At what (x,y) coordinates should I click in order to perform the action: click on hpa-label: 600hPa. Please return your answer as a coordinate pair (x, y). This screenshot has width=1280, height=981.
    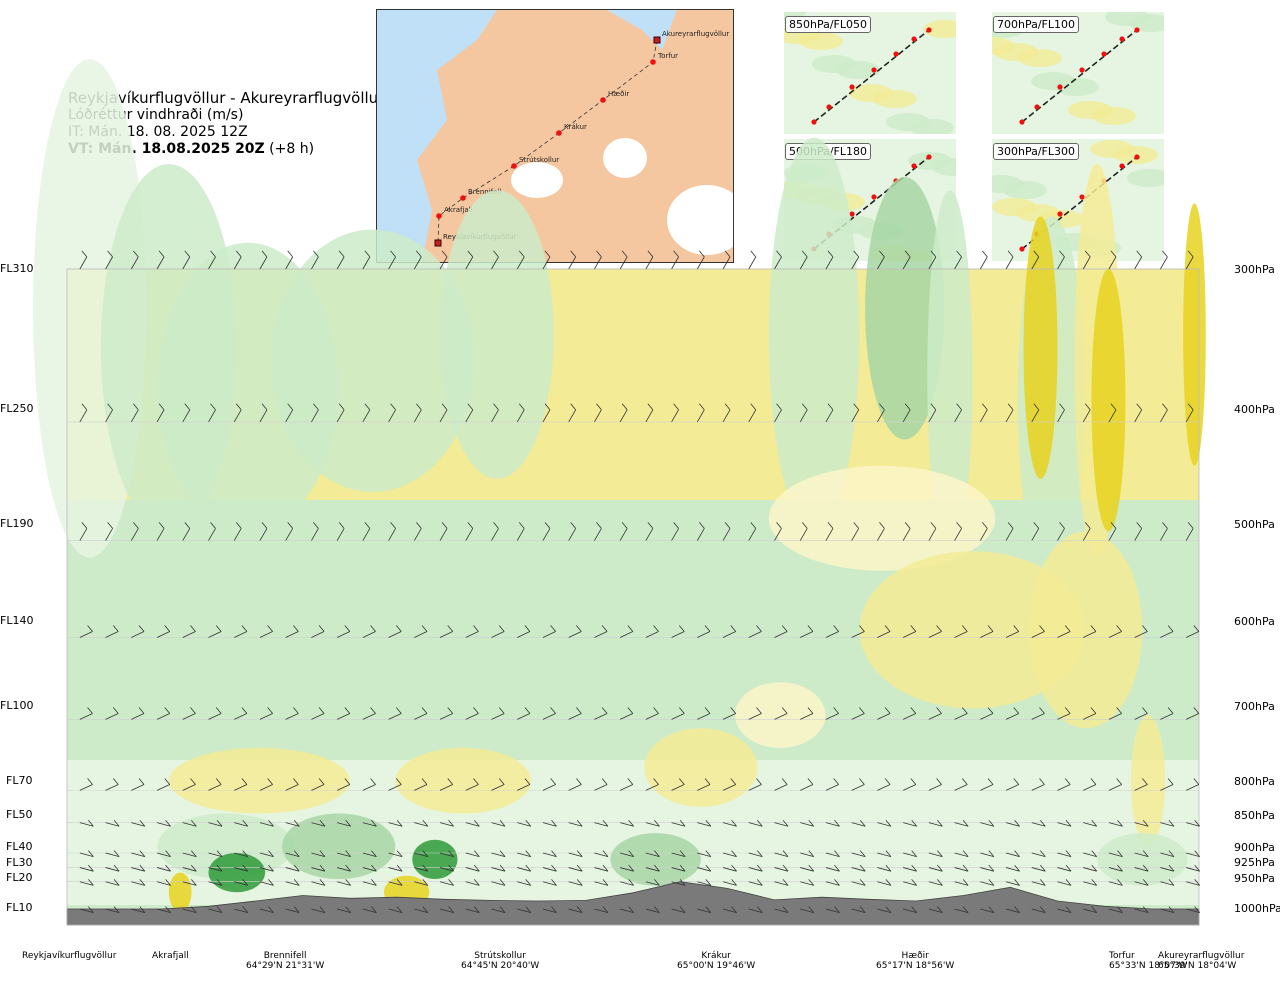
    Looking at the image, I should click on (1254, 621).